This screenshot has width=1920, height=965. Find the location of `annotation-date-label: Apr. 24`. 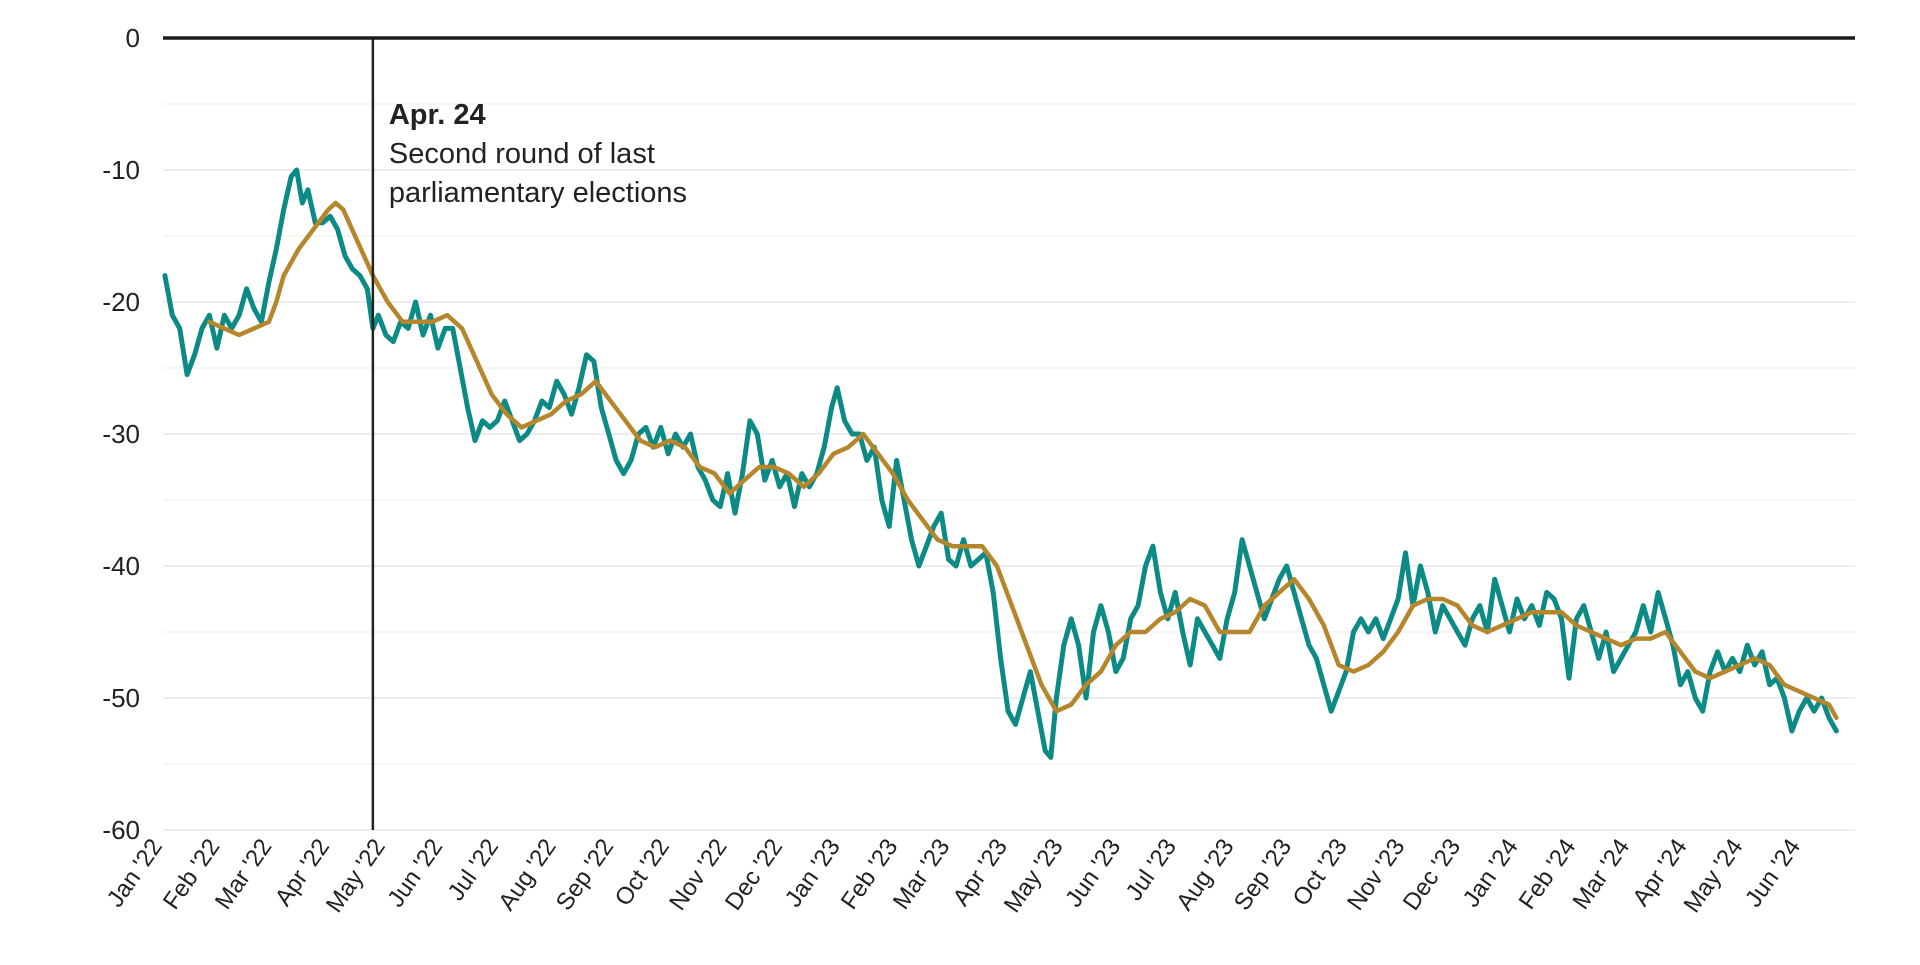

annotation-date-label: Apr. 24 is located at coordinates (437, 115).